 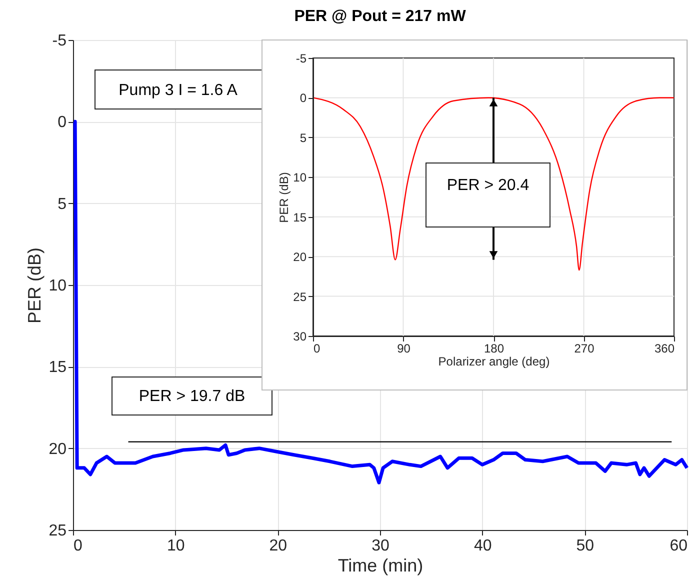 I want to click on annotation: Pump 3 I = 1.6 A, so click(x=178, y=90).